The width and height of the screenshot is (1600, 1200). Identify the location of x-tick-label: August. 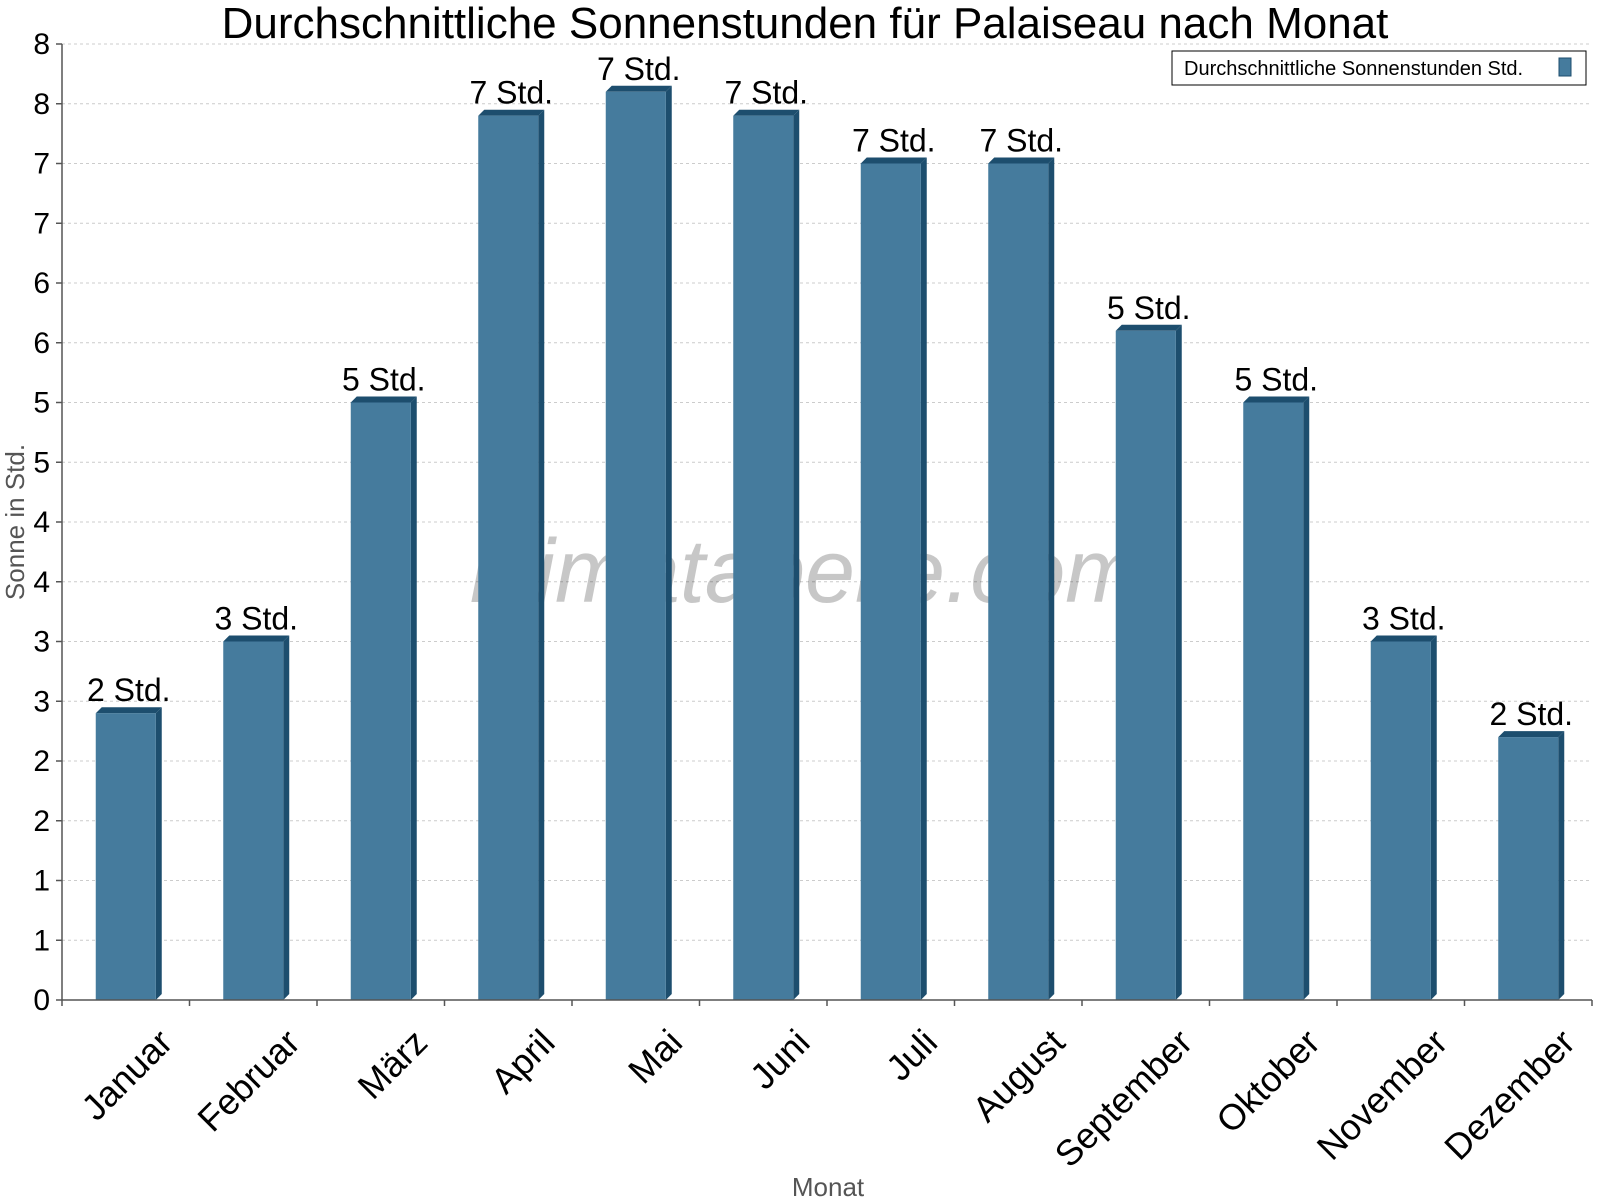
(1018, 1075).